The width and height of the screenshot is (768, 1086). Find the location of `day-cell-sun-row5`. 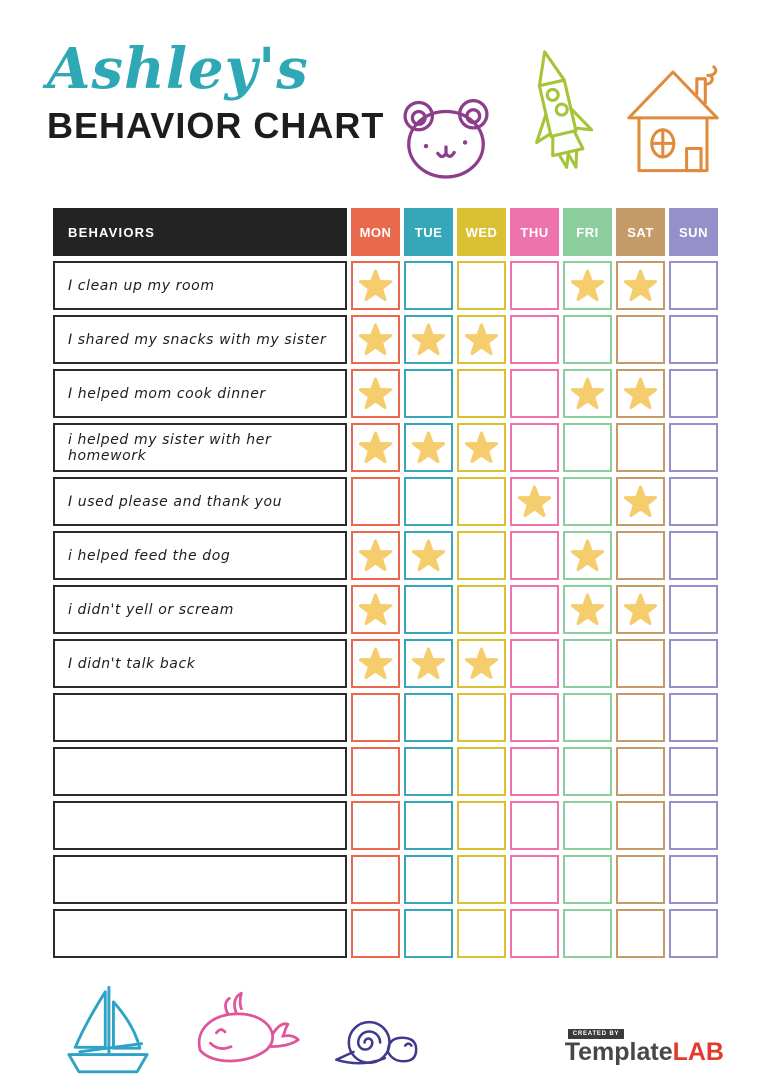

day-cell-sun-row5 is located at coordinates (693, 501).